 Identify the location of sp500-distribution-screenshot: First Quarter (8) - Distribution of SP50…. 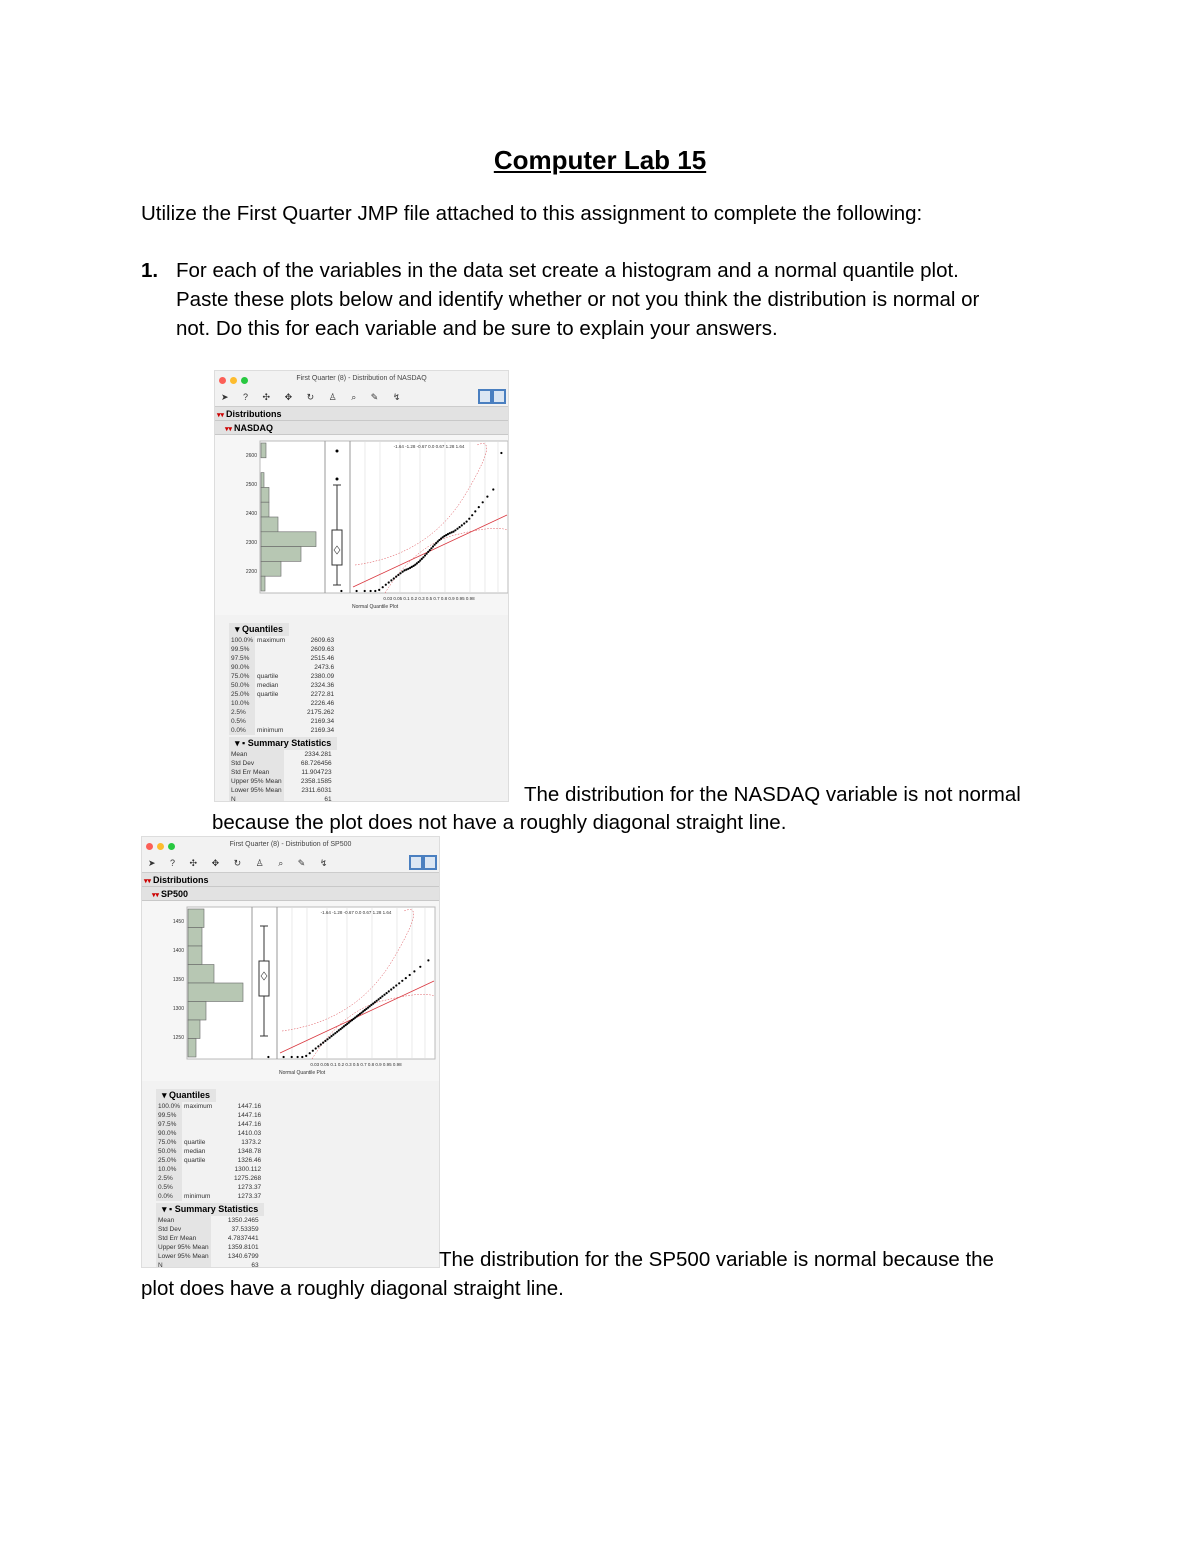
(290, 1052).